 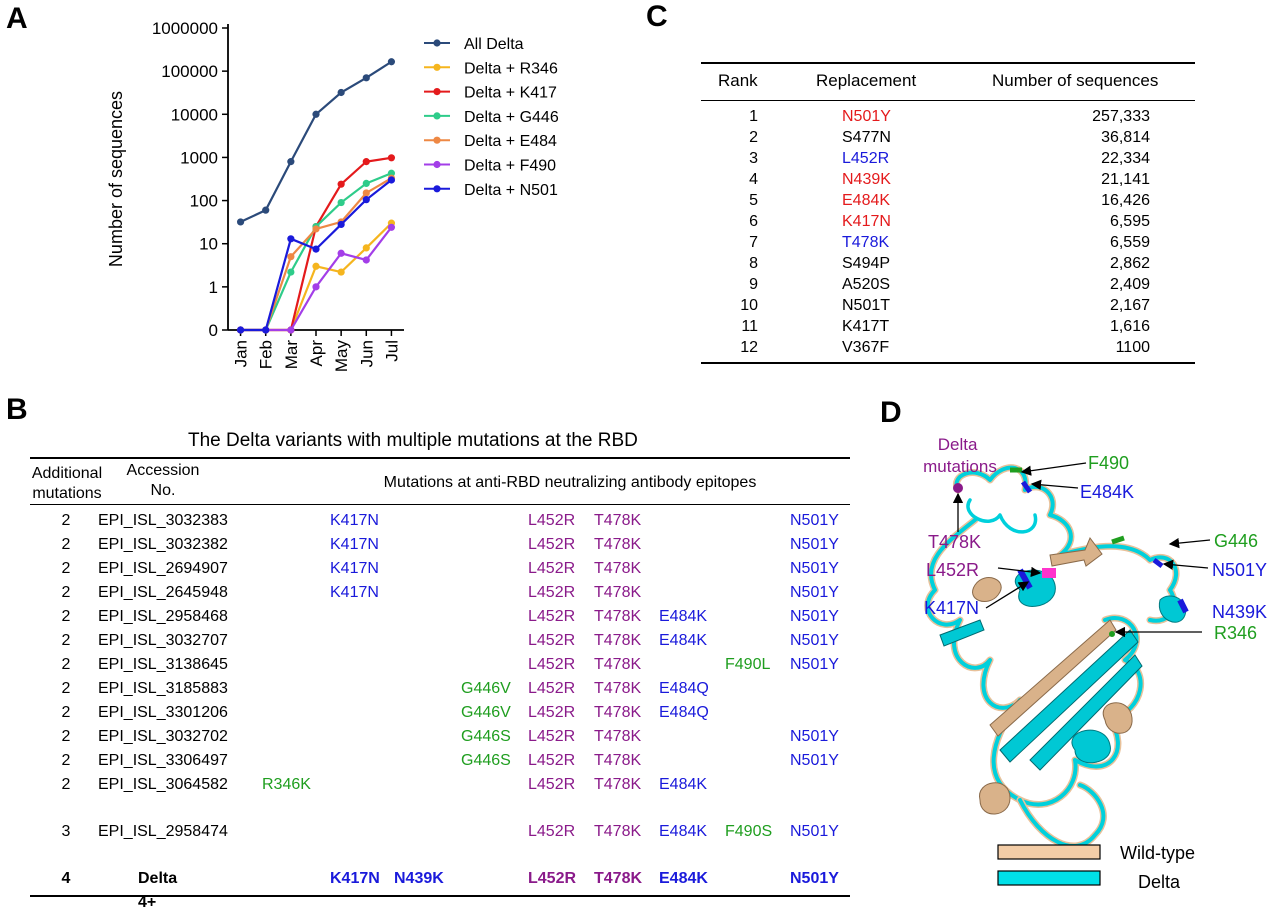 I want to click on table-c-header-rank: Rank, so click(x=738, y=80).